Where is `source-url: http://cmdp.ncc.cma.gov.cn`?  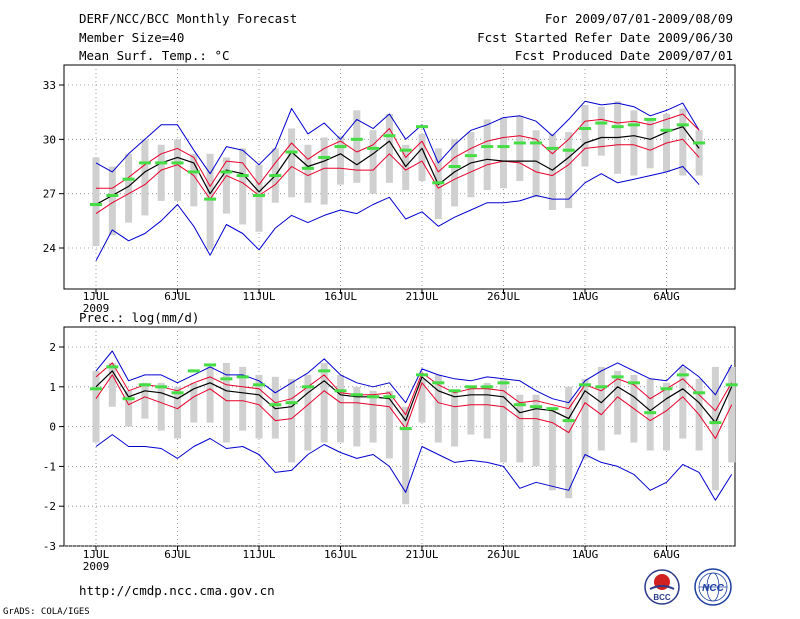 source-url: http://cmdp.ncc.cma.gov.cn is located at coordinates (177, 590).